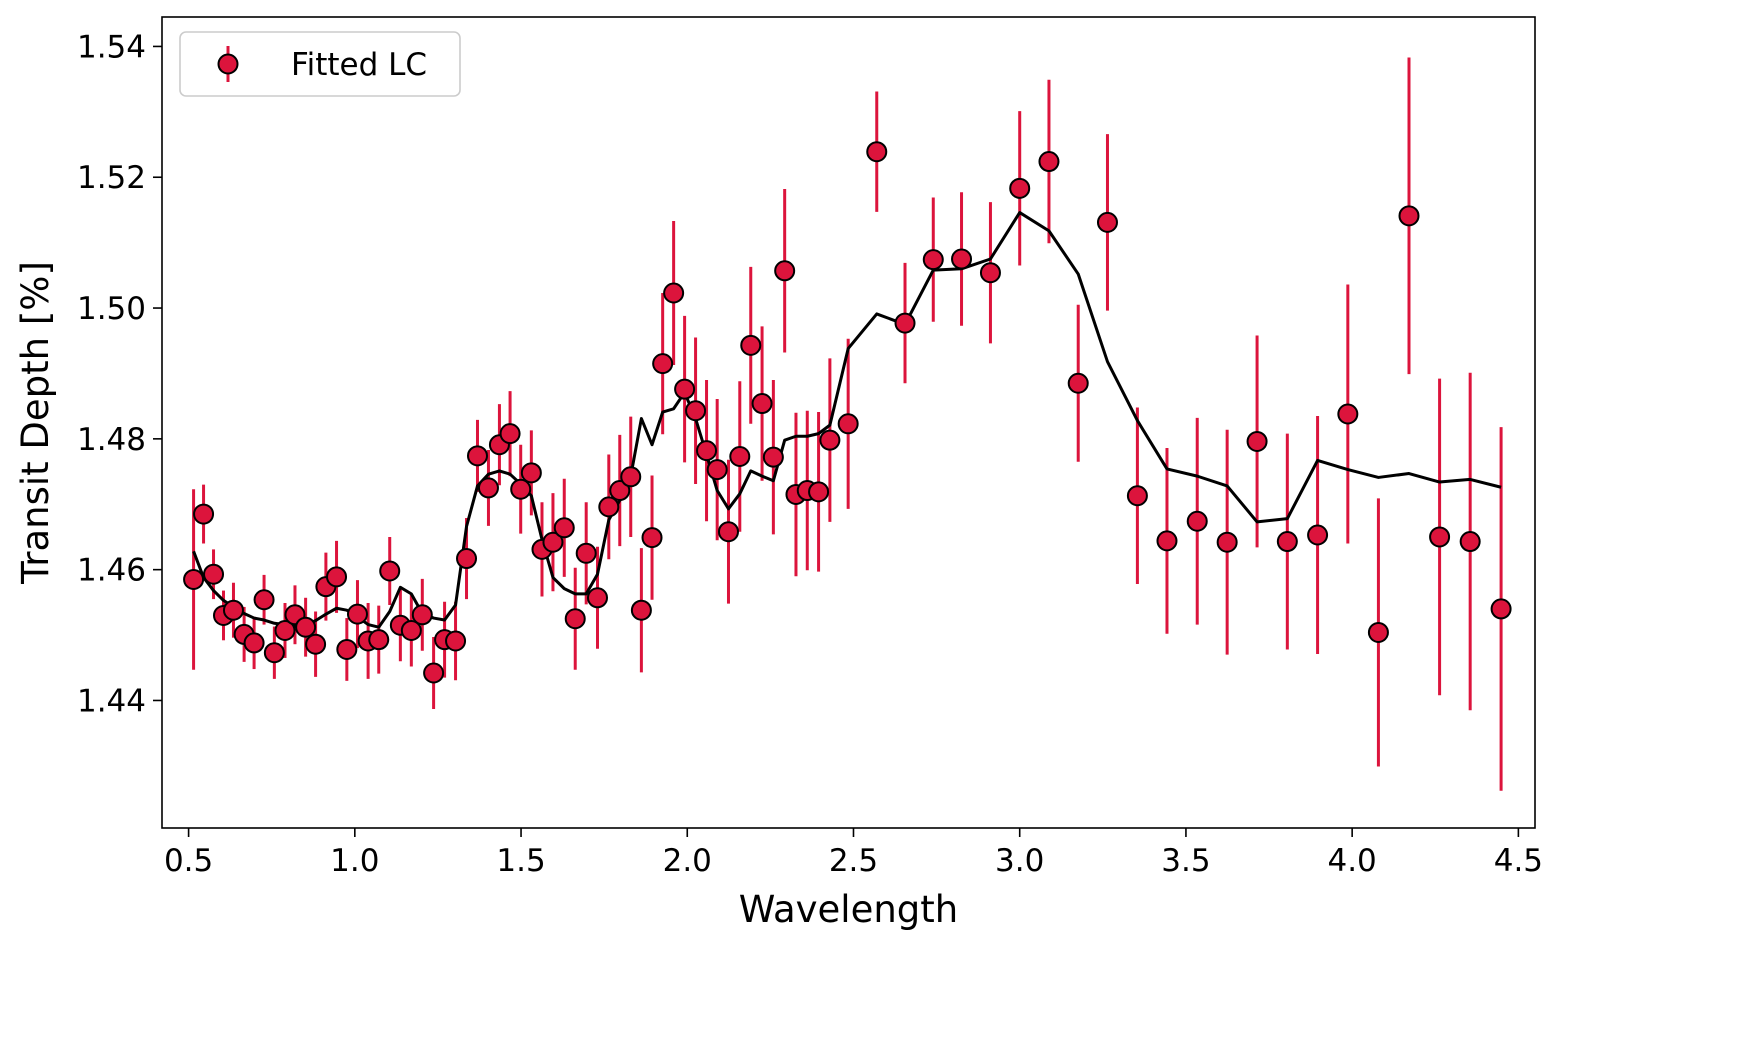  Describe the element at coordinates (1351, 861) in the screenshot. I see `x-tick-label: 4.0` at that location.